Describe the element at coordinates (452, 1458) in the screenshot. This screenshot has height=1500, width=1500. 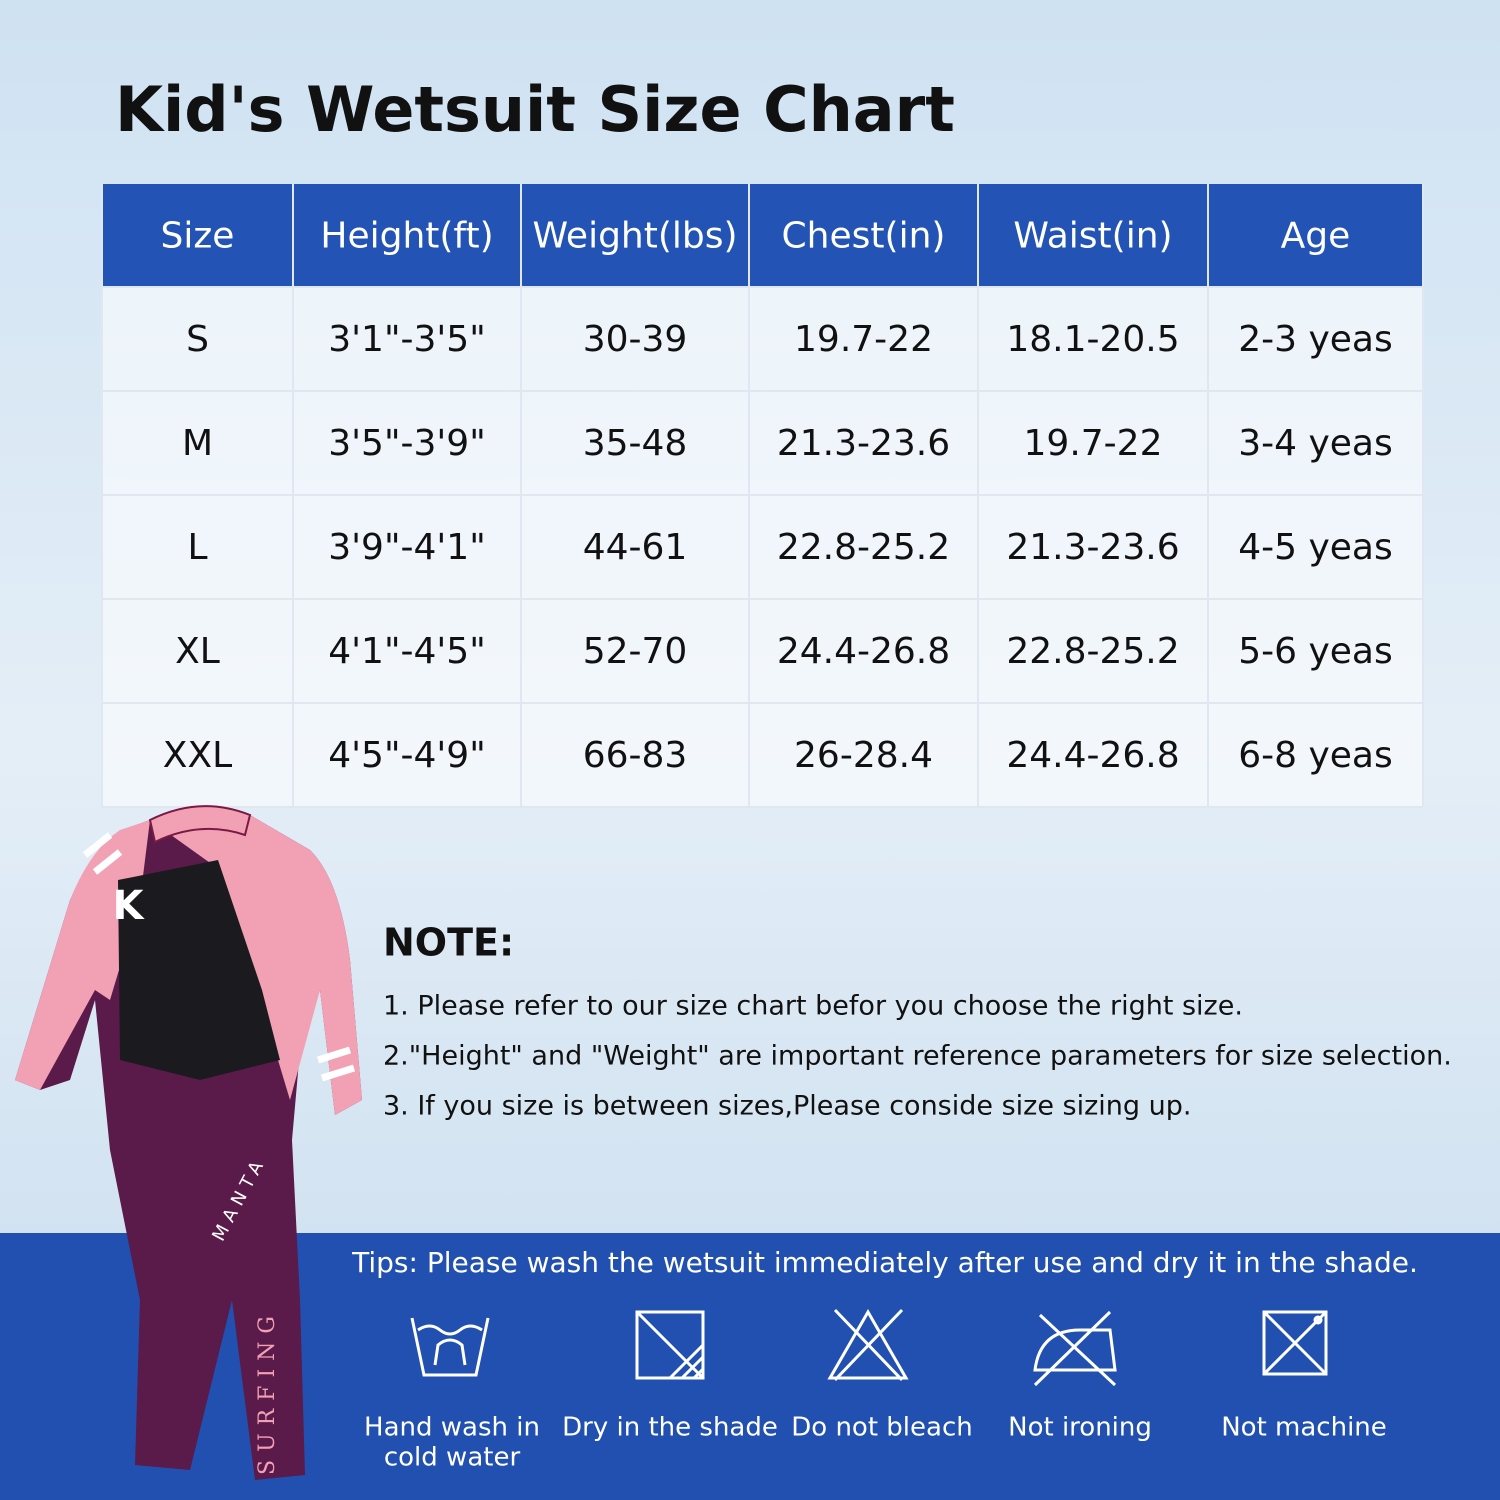
I see `care-label: cold water` at that location.